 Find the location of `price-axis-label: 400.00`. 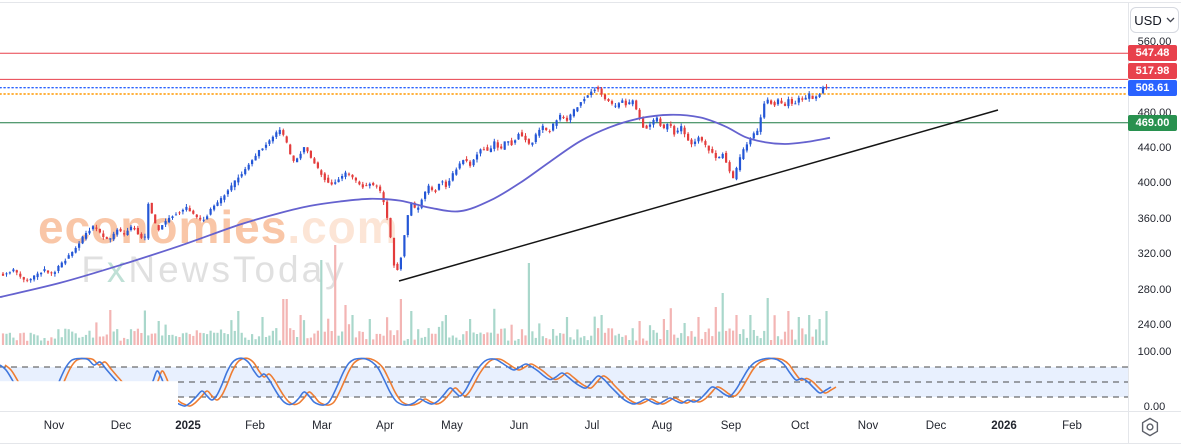

price-axis-label: 400.00 is located at coordinates (1154, 183).